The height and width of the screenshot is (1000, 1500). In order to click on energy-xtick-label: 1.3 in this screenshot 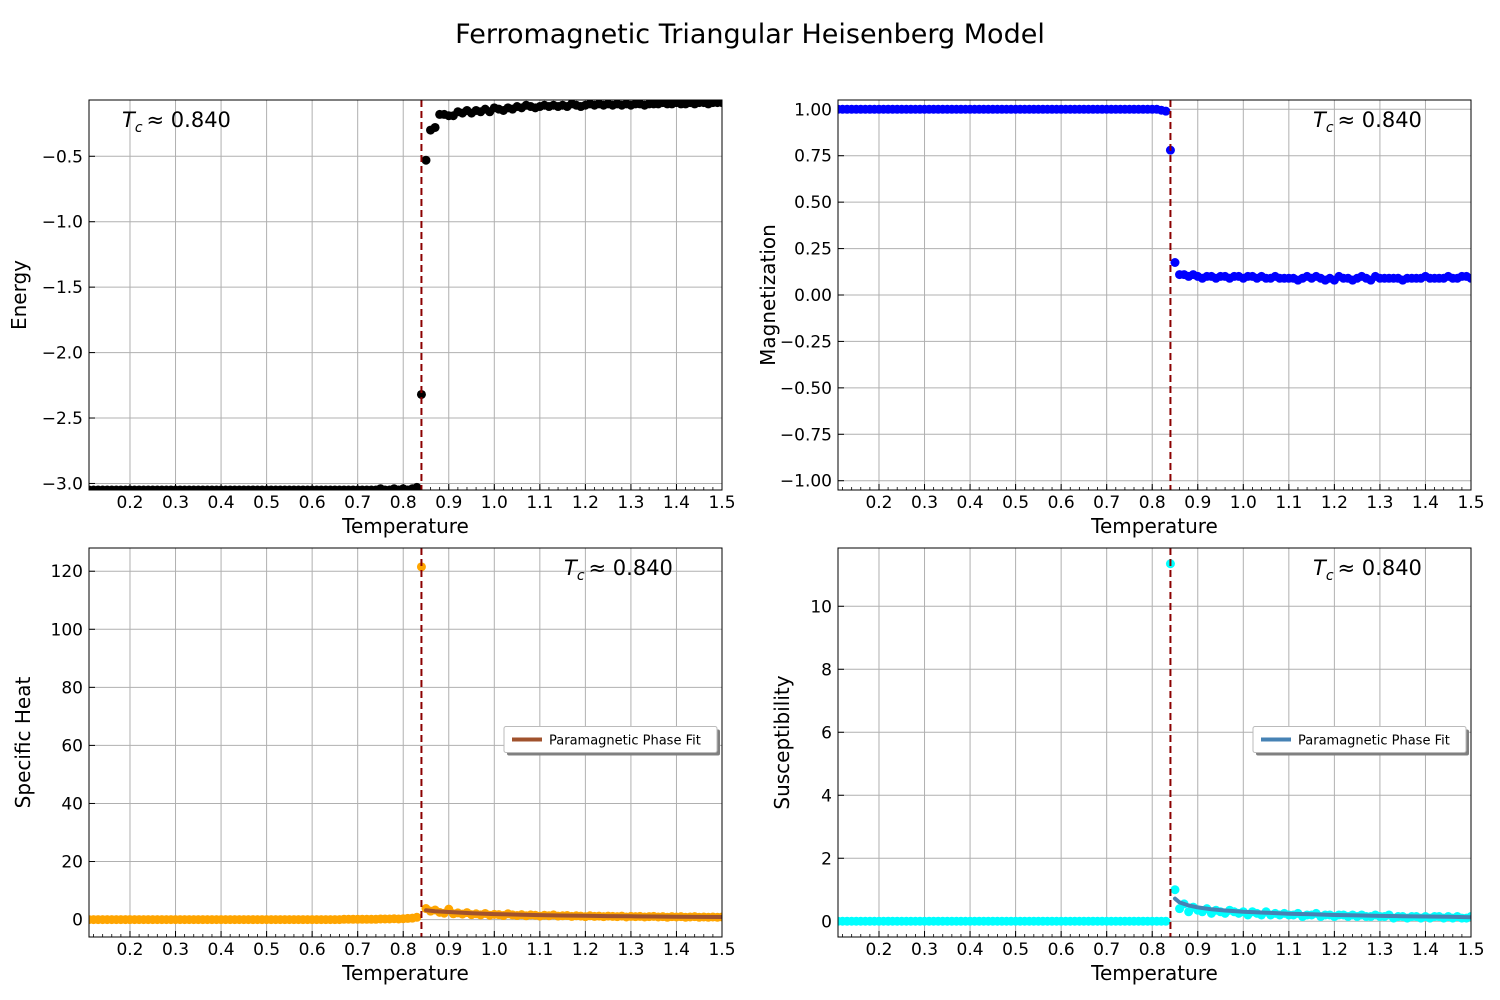, I will do `click(630, 503)`.